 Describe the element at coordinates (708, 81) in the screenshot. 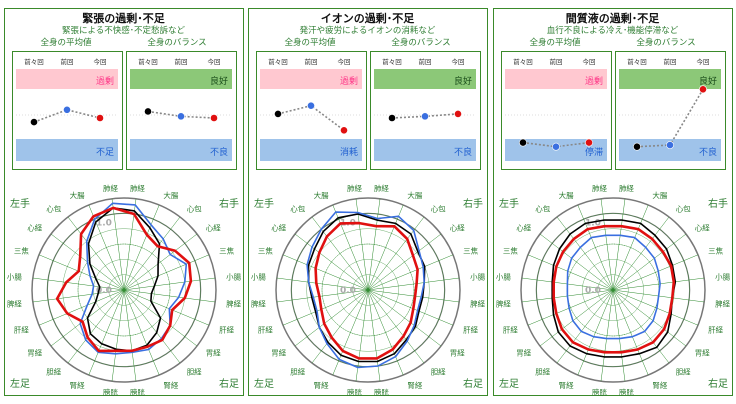

I see `balance-top-label: 良好` at that location.